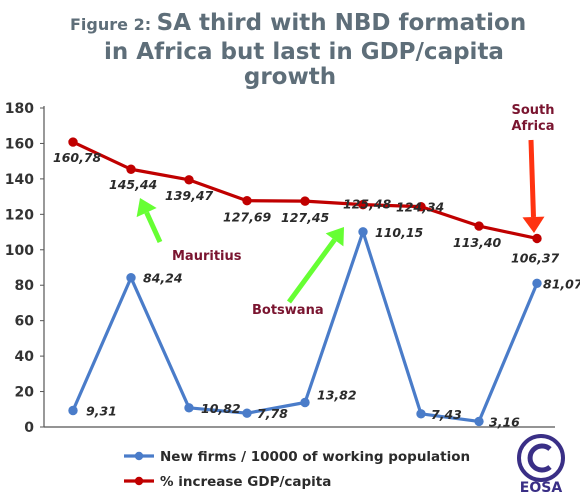 The width and height of the screenshot is (580, 497). I want to click on annotation-botswana: Botswana, so click(288, 310).